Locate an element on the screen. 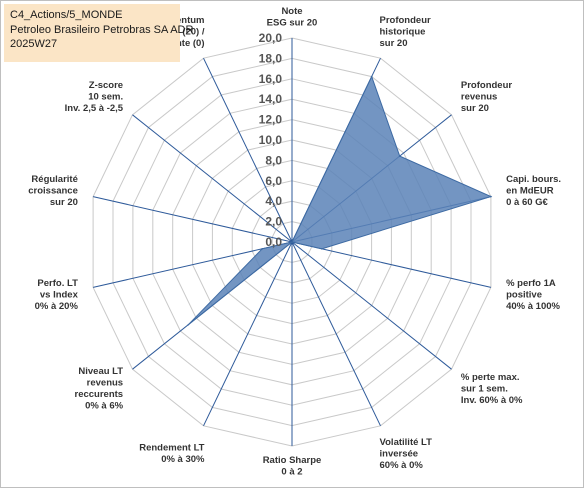 This screenshot has height=488, width=584. category-label: % perfo 1A positive 40% à 100% is located at coordinates (533, 295).